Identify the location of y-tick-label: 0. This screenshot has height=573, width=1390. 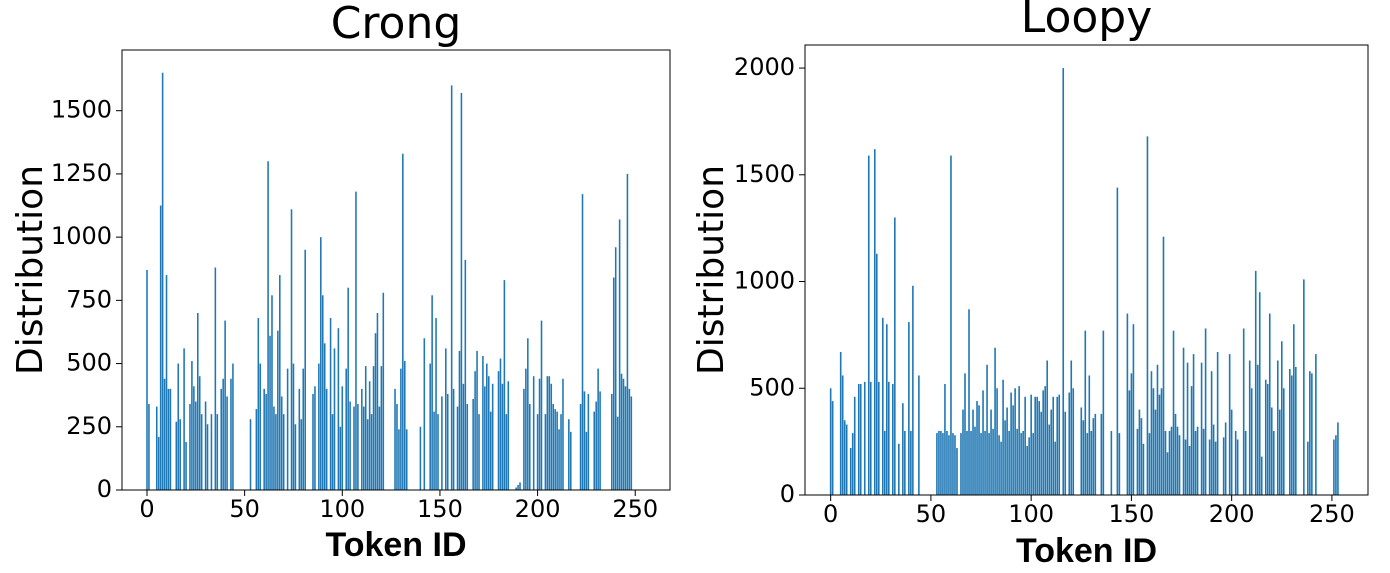
(104, 489).